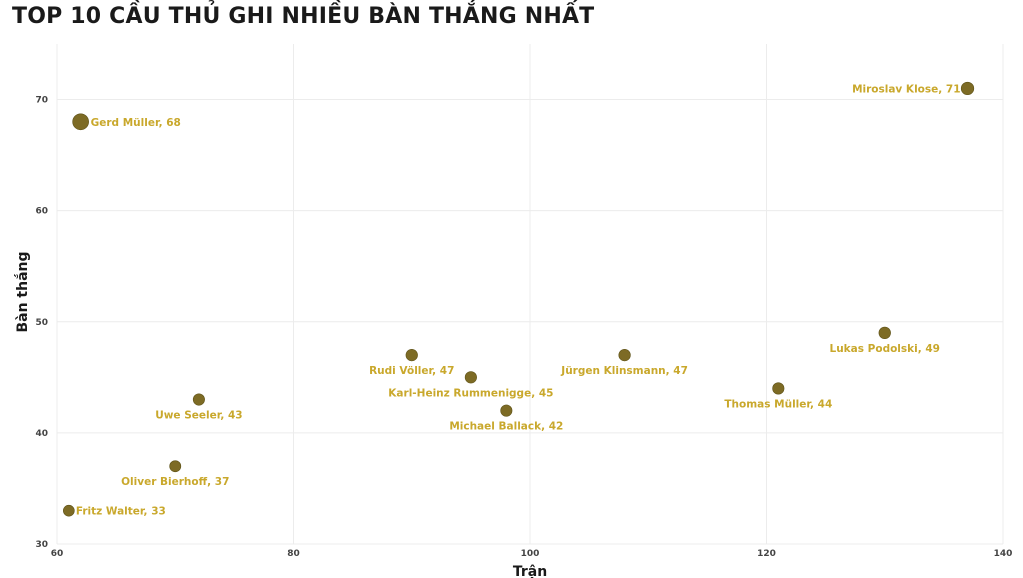 This screenshot has width=1023, height=578. Describe the element at coordinates (175, 482) in the screenshot. I see `data-label: Oliver Bierhoff, 37` at that location.